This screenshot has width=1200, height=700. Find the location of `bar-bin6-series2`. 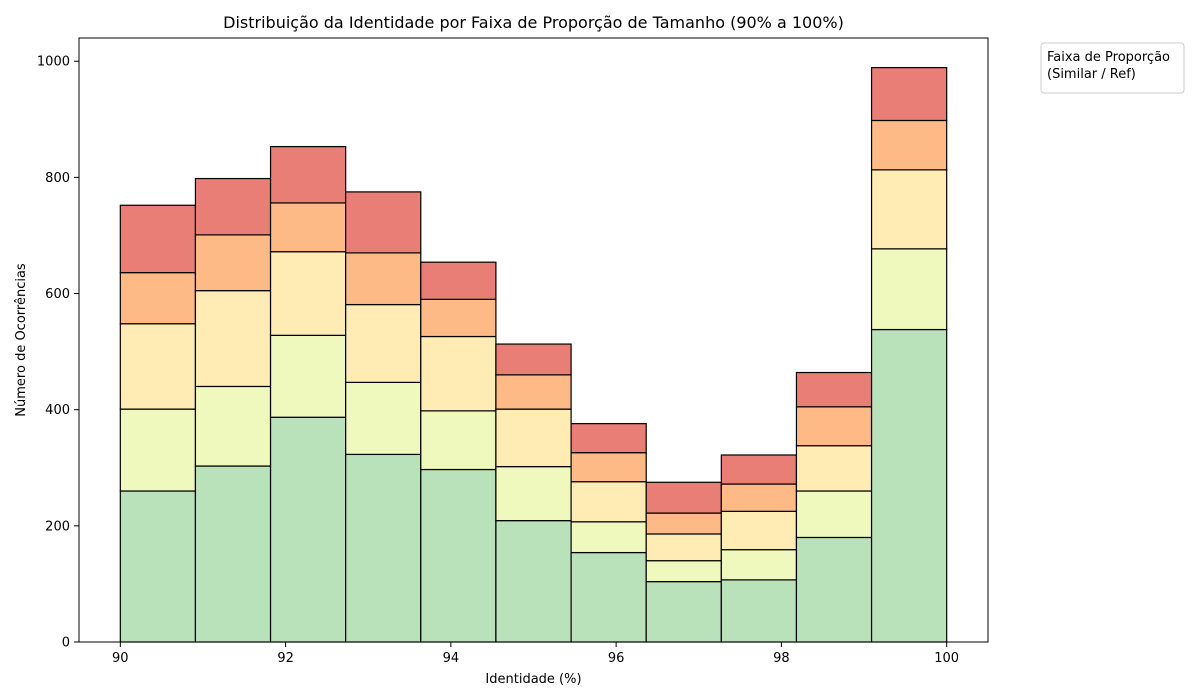

bar-bin6-series2 is located at coordinates (608, 502).